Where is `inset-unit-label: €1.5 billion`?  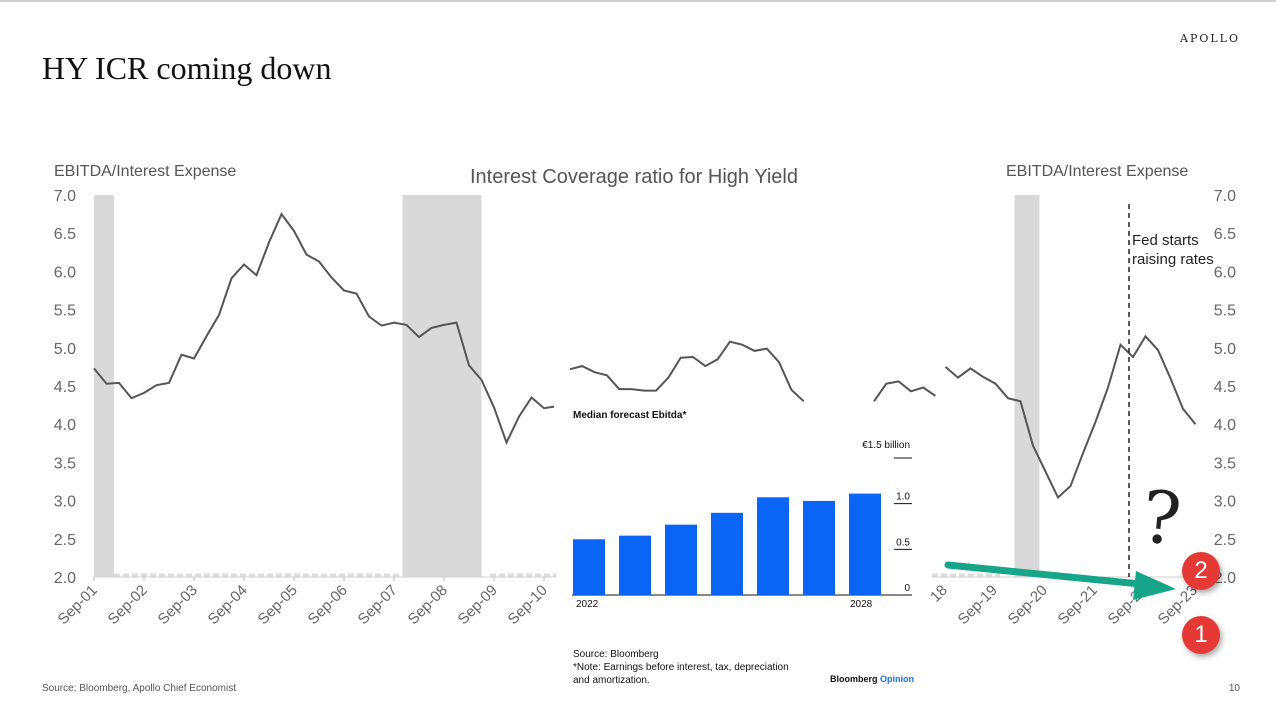 inset-unit-label: €1.5 billion is located at coordinates (886, 445).